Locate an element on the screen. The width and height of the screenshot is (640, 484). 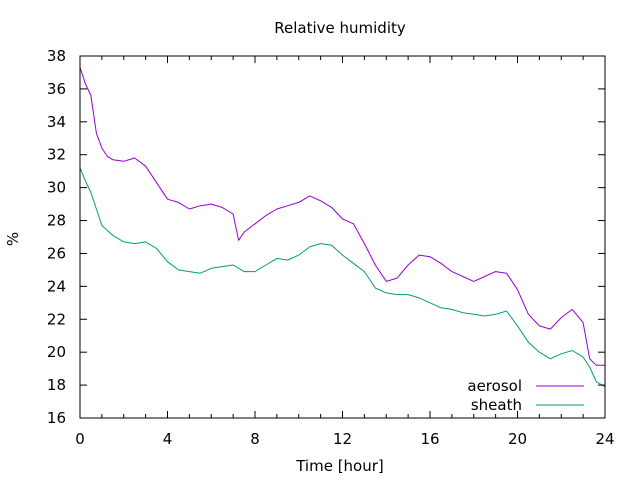
aerosol-legend-label: aerosol is located at coordinates (494, 386).